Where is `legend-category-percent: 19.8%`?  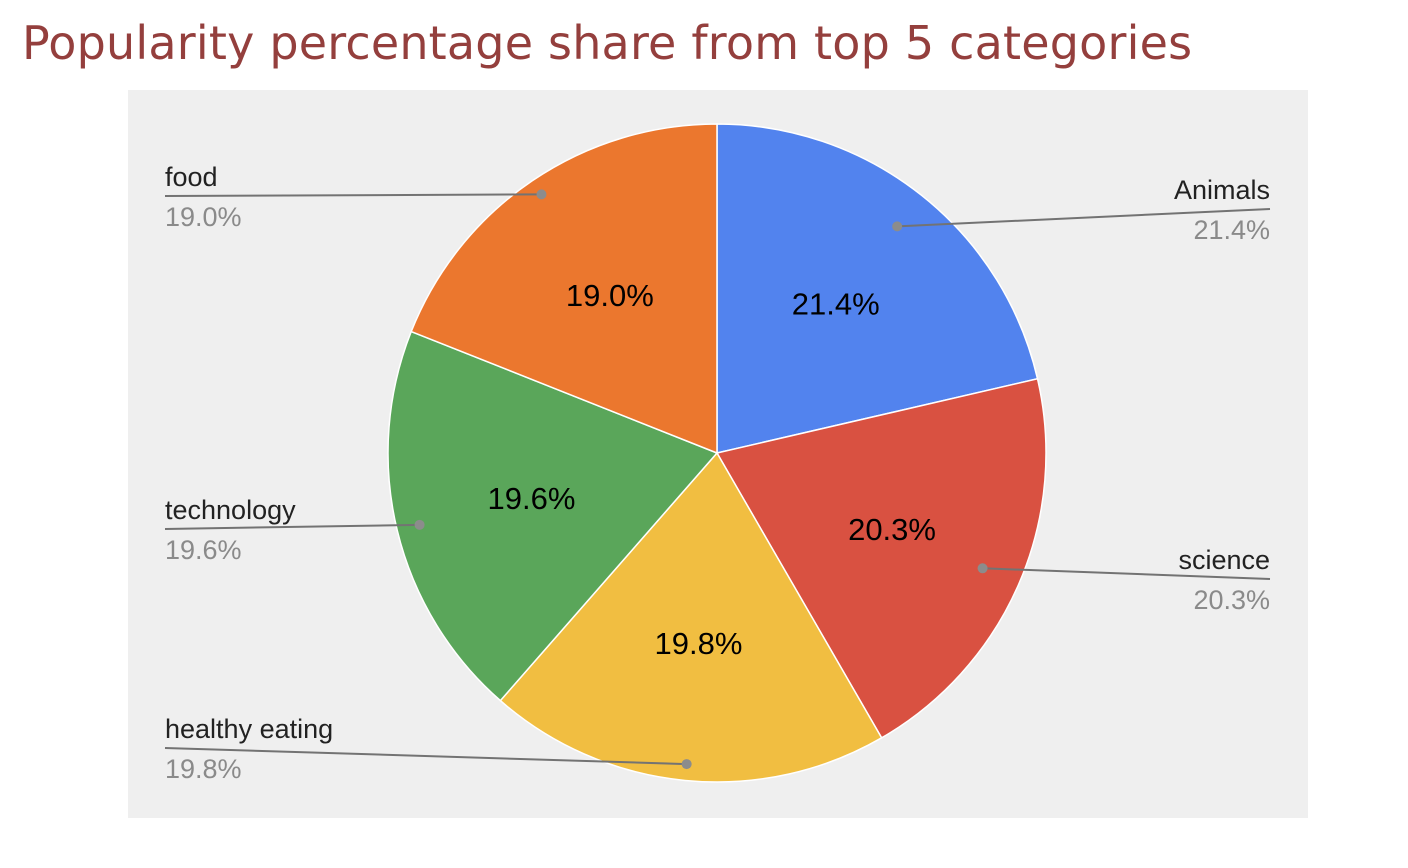
legend-category-percent: 19.8% is located at coordinates (203, 769).